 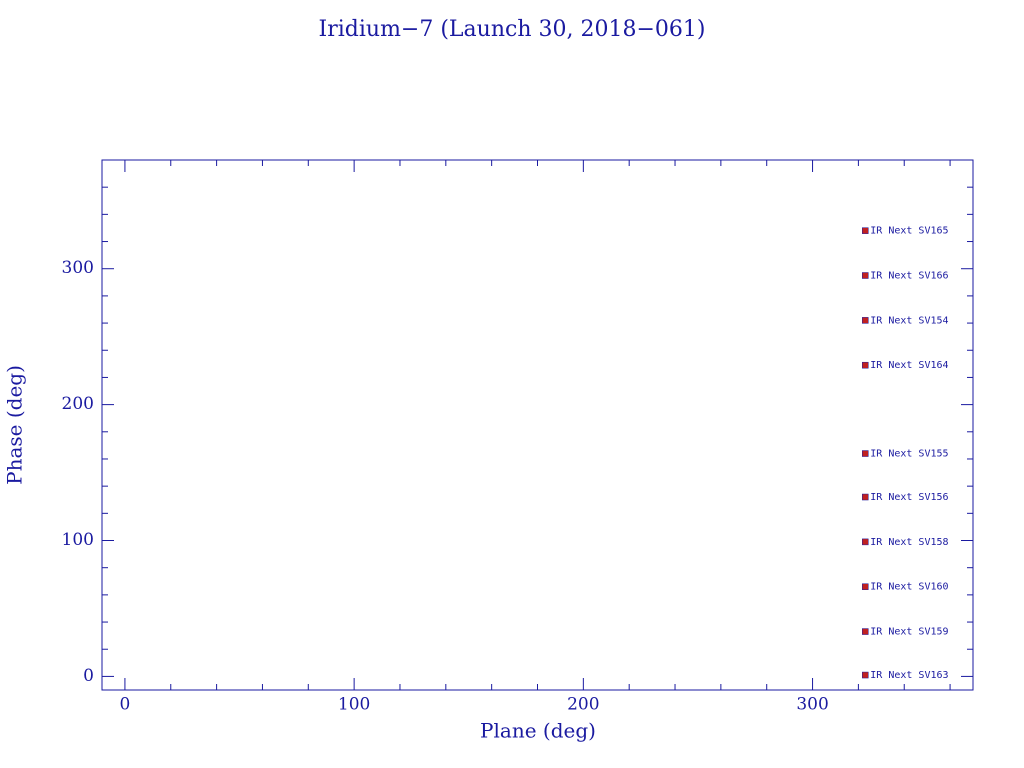 What do you see at coordinates (909, 632) in the screenshot?
I see `point-label: IR Next SV159` at bounding box center [909, 632].